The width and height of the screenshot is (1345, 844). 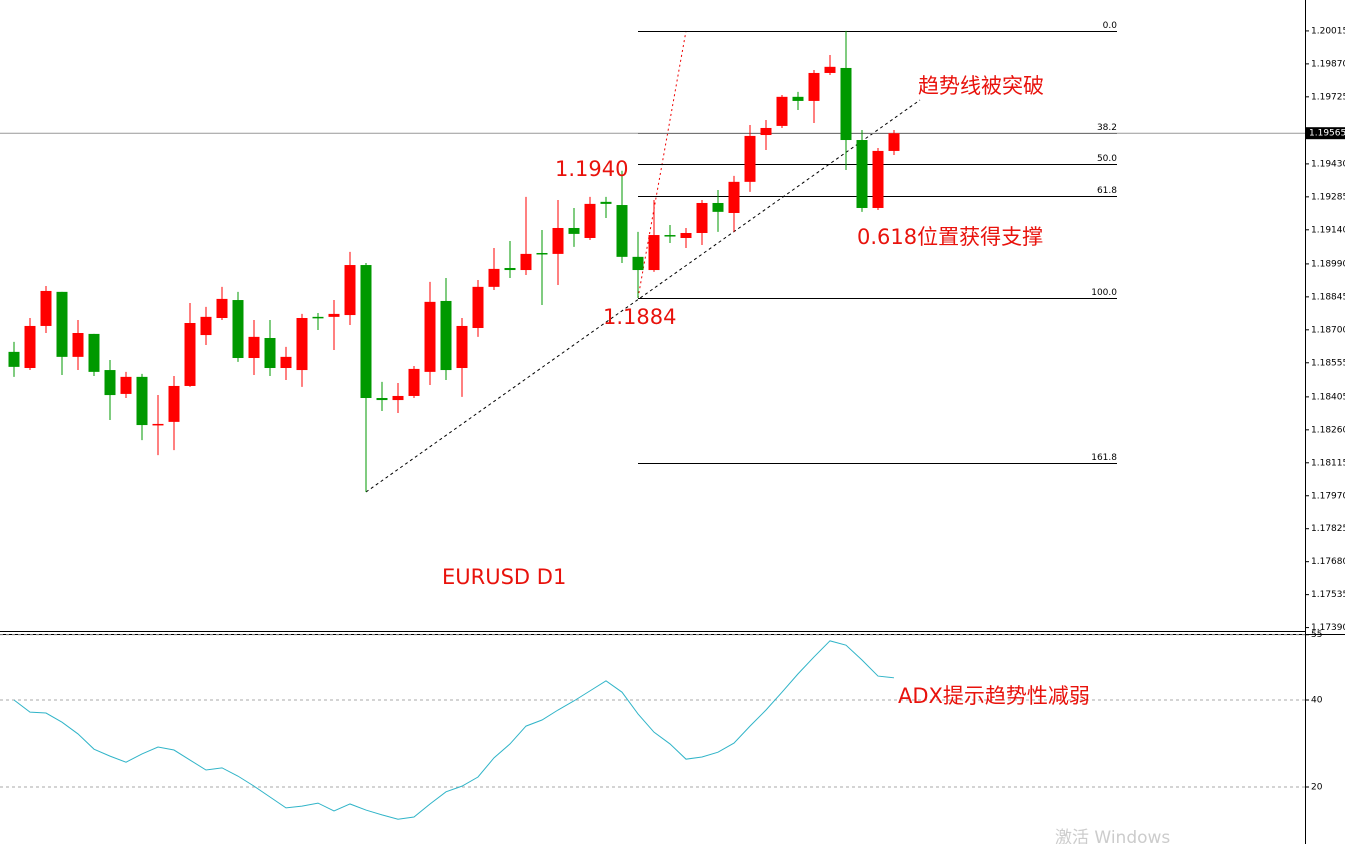 What do you see at coordinates (950, 237) in the screenshot?
I see `annotation: 0.618位置获得支撑` at bounding box center [950, 237].